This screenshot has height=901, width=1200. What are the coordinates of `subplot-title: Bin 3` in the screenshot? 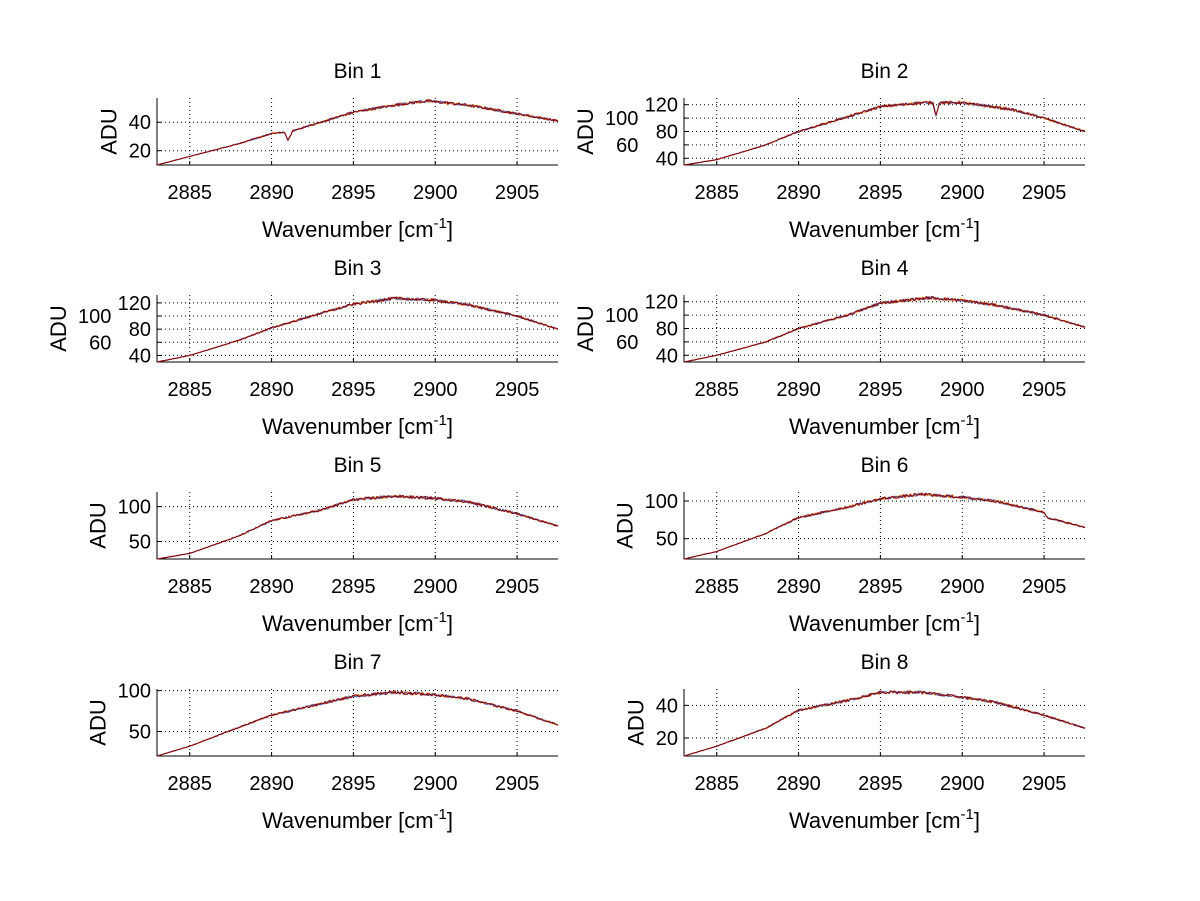 It's located at (358, 268).